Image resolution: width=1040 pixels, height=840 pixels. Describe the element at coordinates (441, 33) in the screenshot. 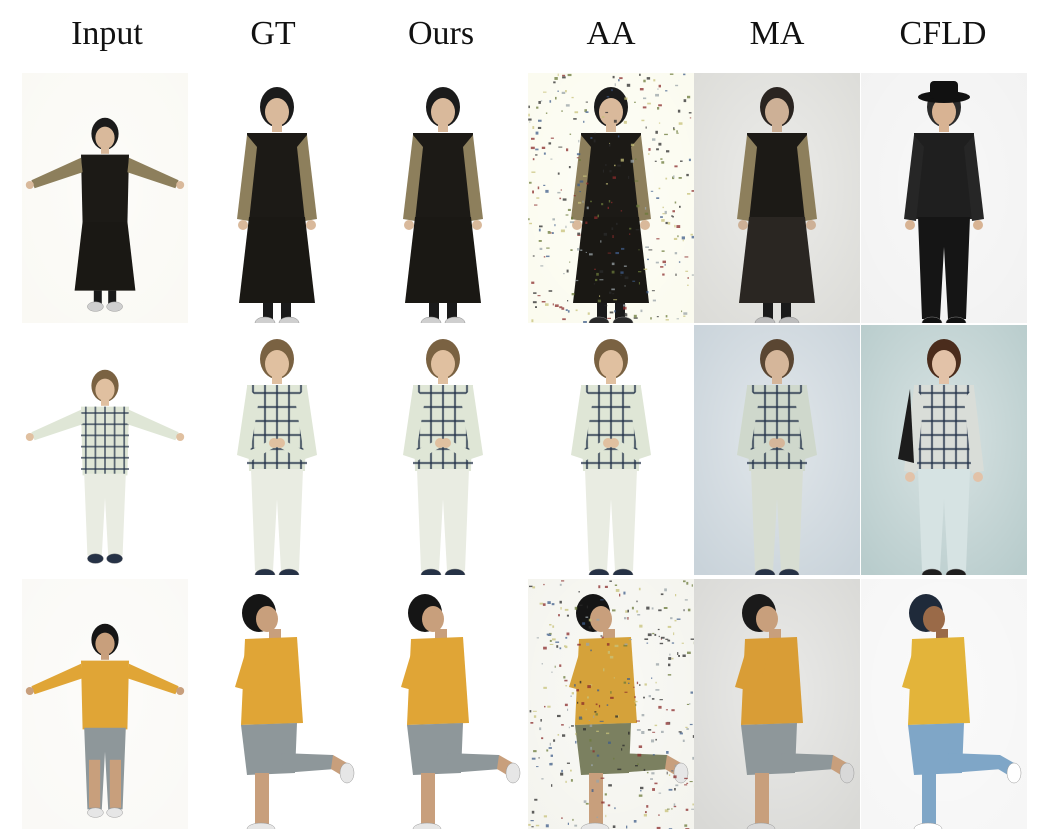

I see `column-header-ours: Ours` at that location.